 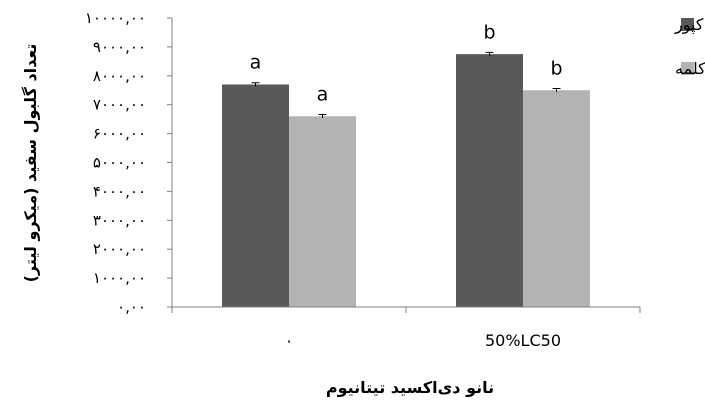 I want to click on legend-label: کلمه, so click(x=690, y=68).